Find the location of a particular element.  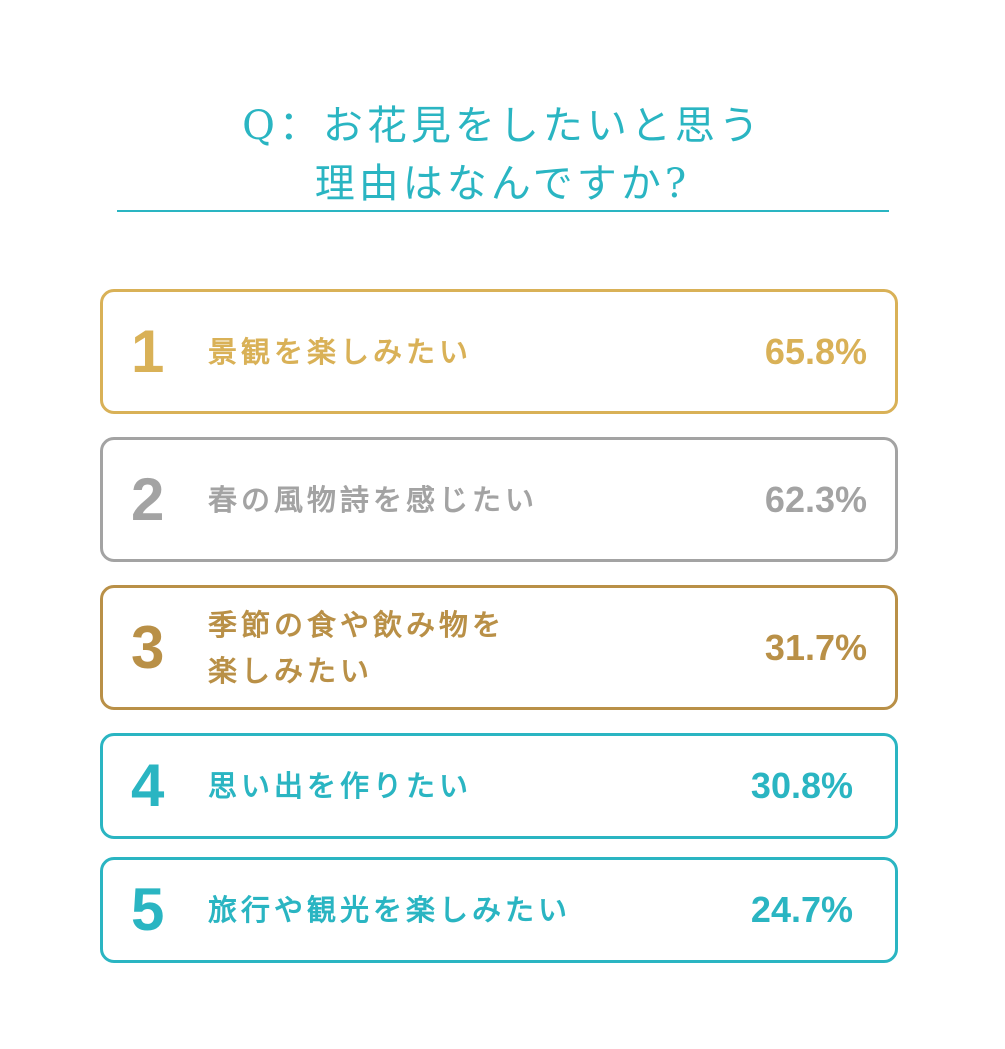

rank-number: 2 is located at coordinates (148, 499).